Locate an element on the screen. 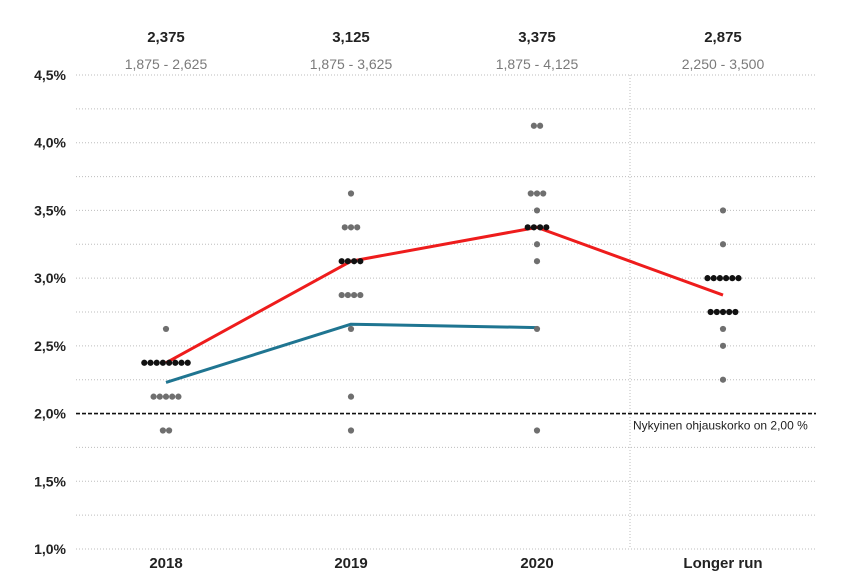  y-tick-label: 2,5% is located at coordinates (50, 346).